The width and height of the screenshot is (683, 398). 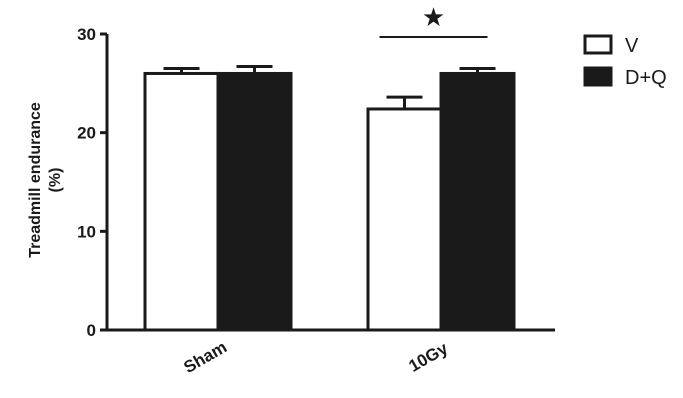 I want to click on x-axis: Sham 10Gy, so click(x=331, y=352).